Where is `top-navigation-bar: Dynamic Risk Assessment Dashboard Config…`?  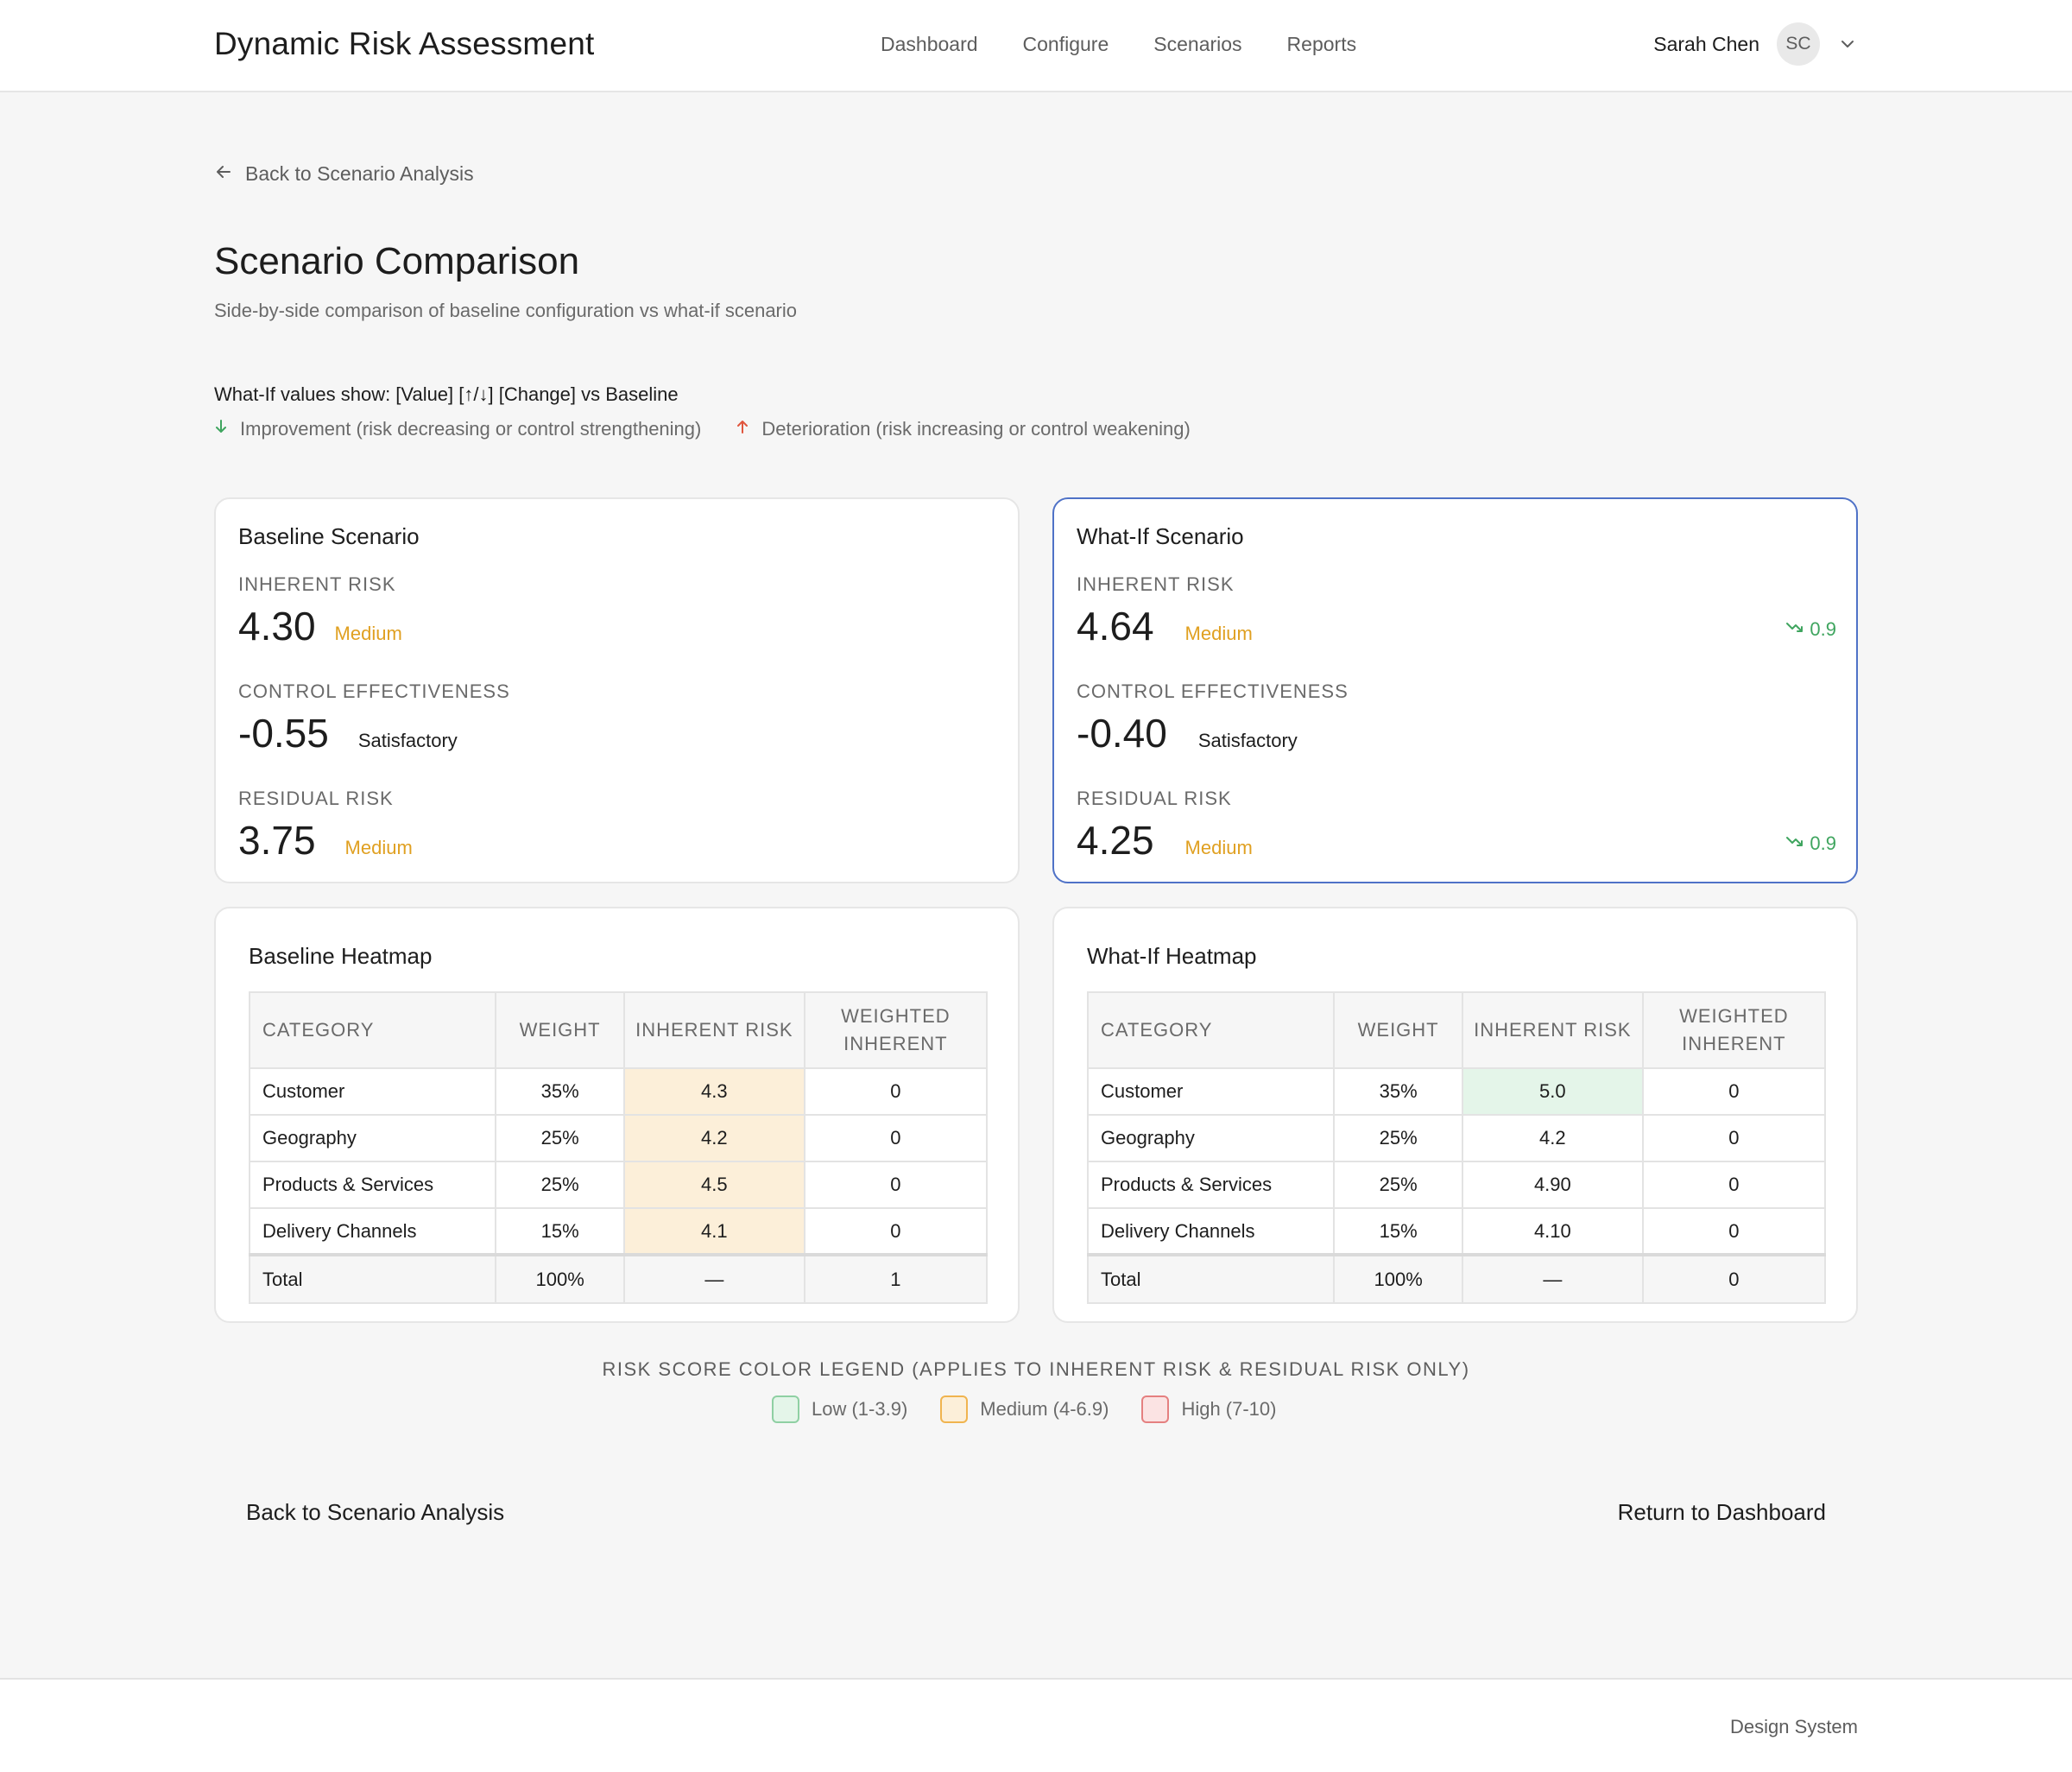 top-navigation-bar: Dynamic Risk Assessment Dashboard Config… is located at coordinates (1036, 46).